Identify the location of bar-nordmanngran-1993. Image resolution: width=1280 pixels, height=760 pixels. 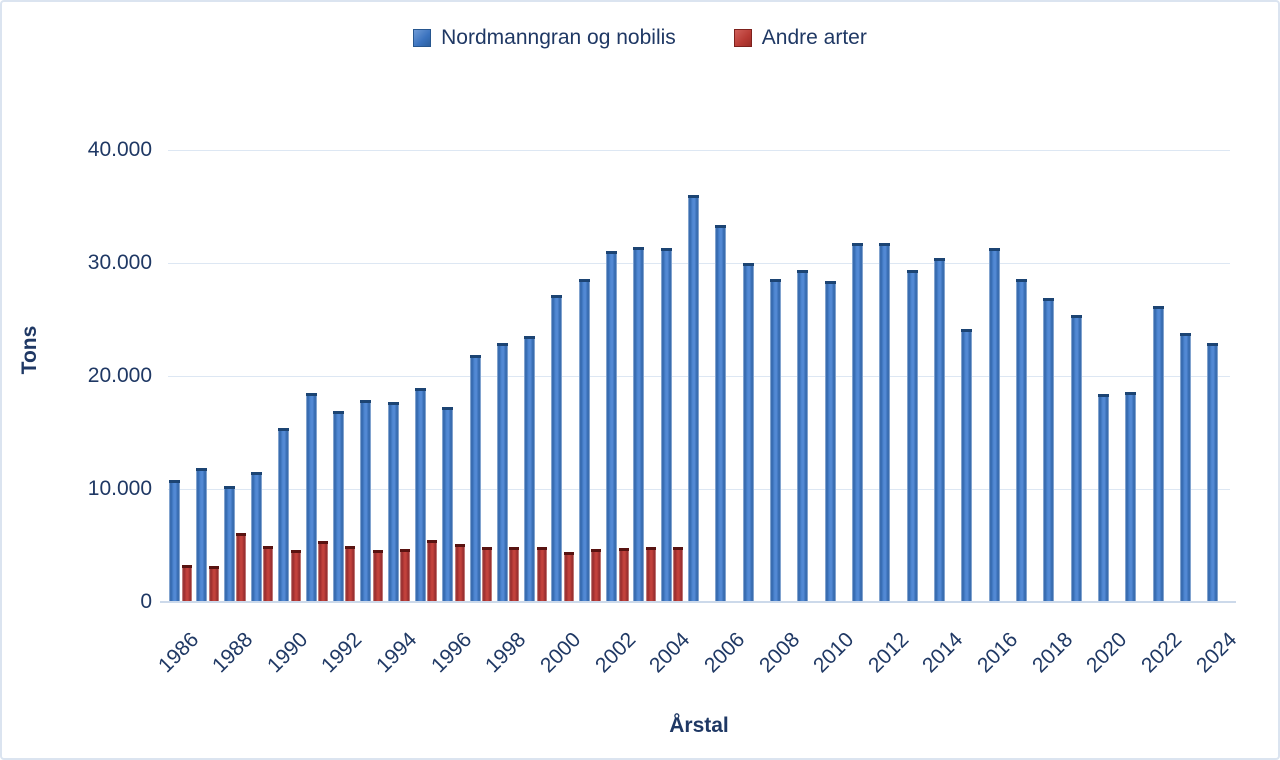
(366, 500).